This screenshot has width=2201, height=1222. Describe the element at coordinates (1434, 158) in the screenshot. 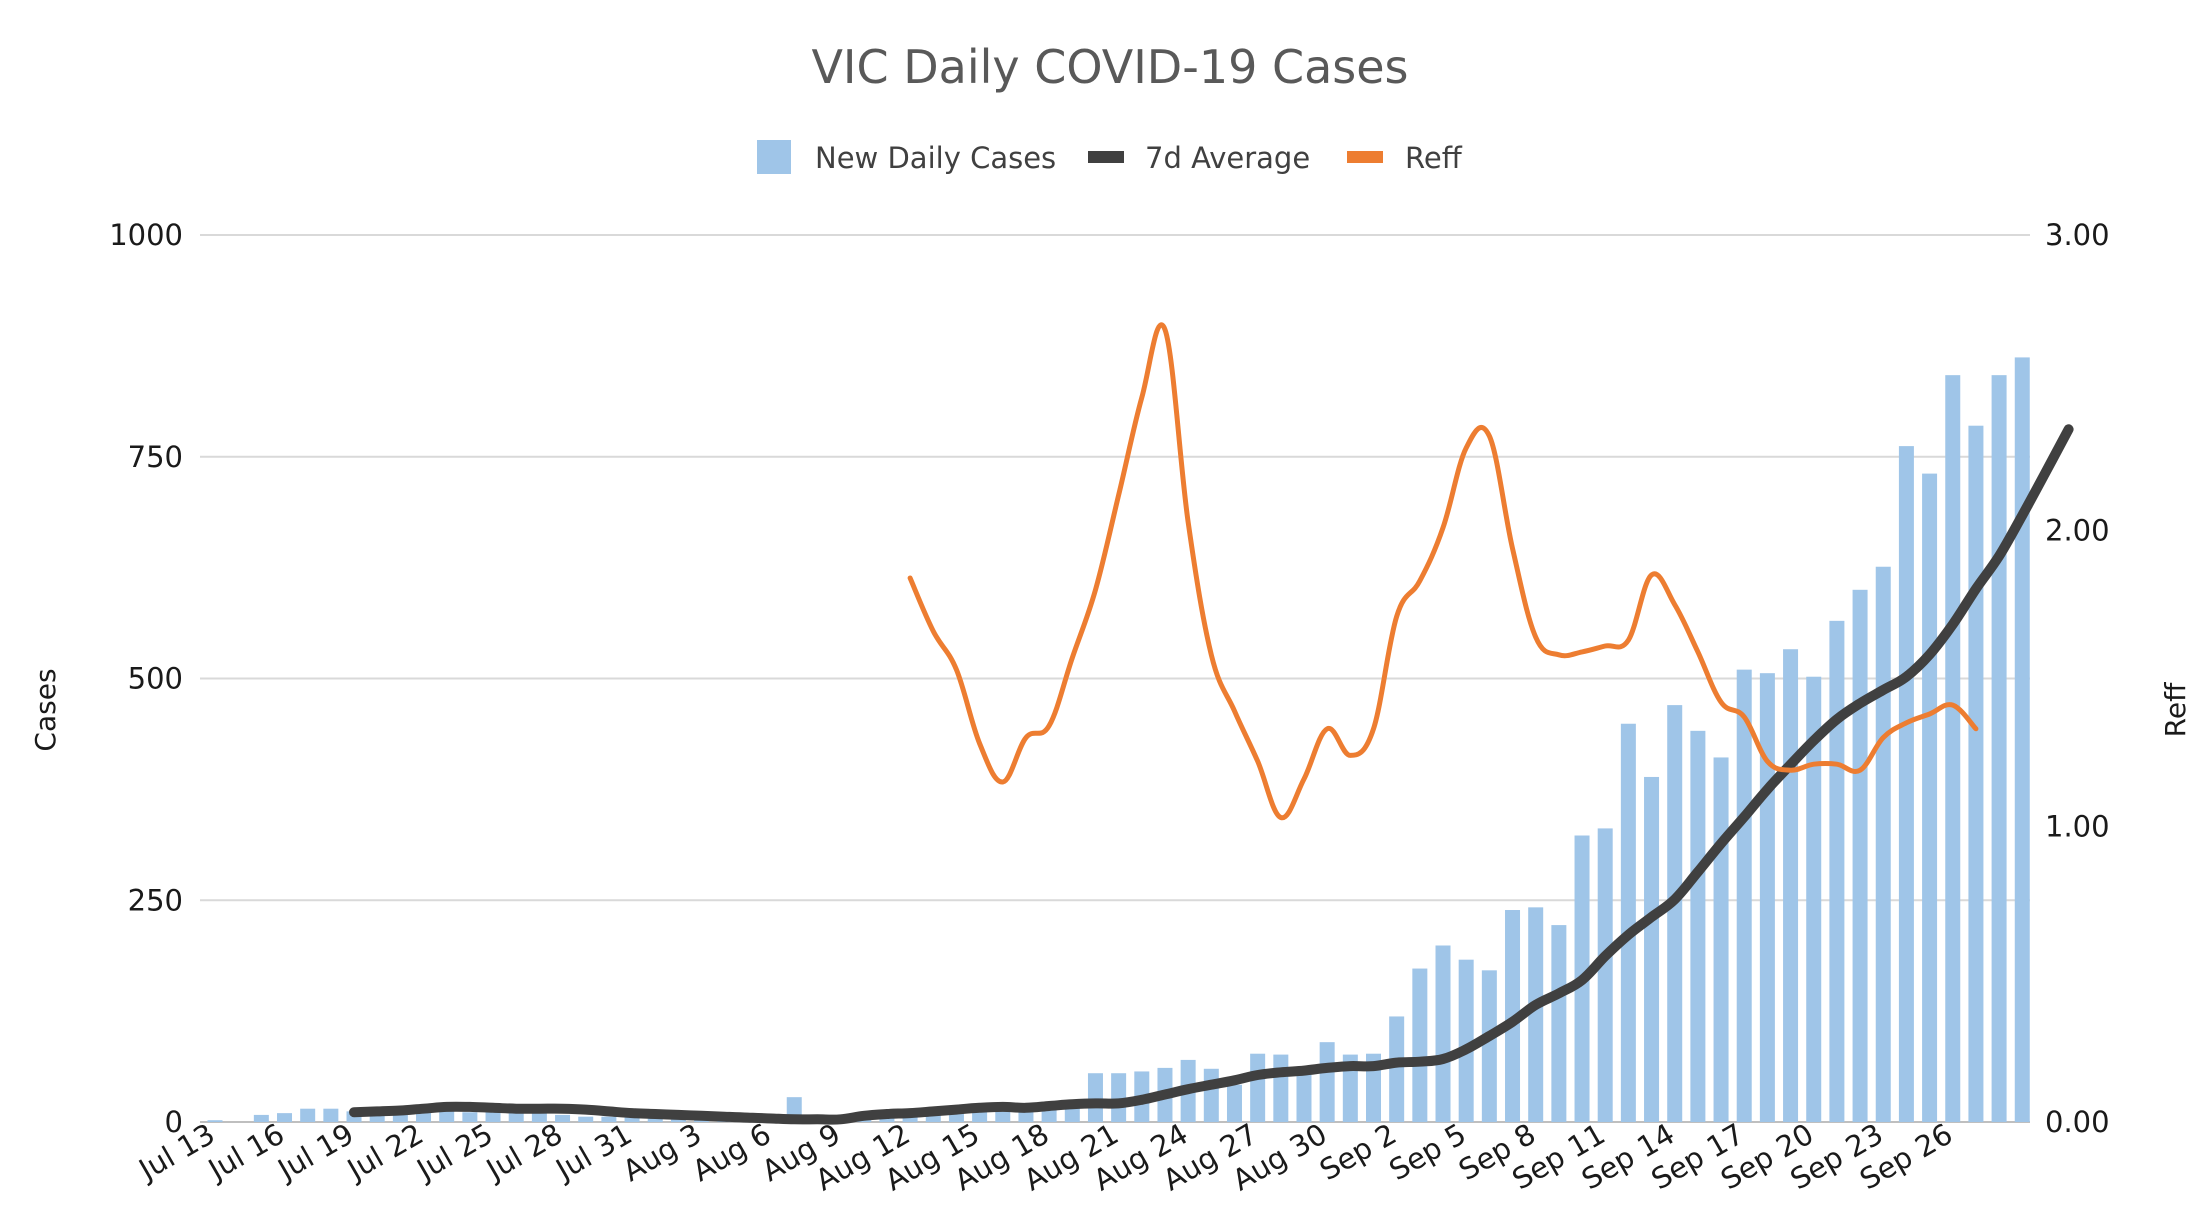

I see `legend-label-reff: Reff` at that location.